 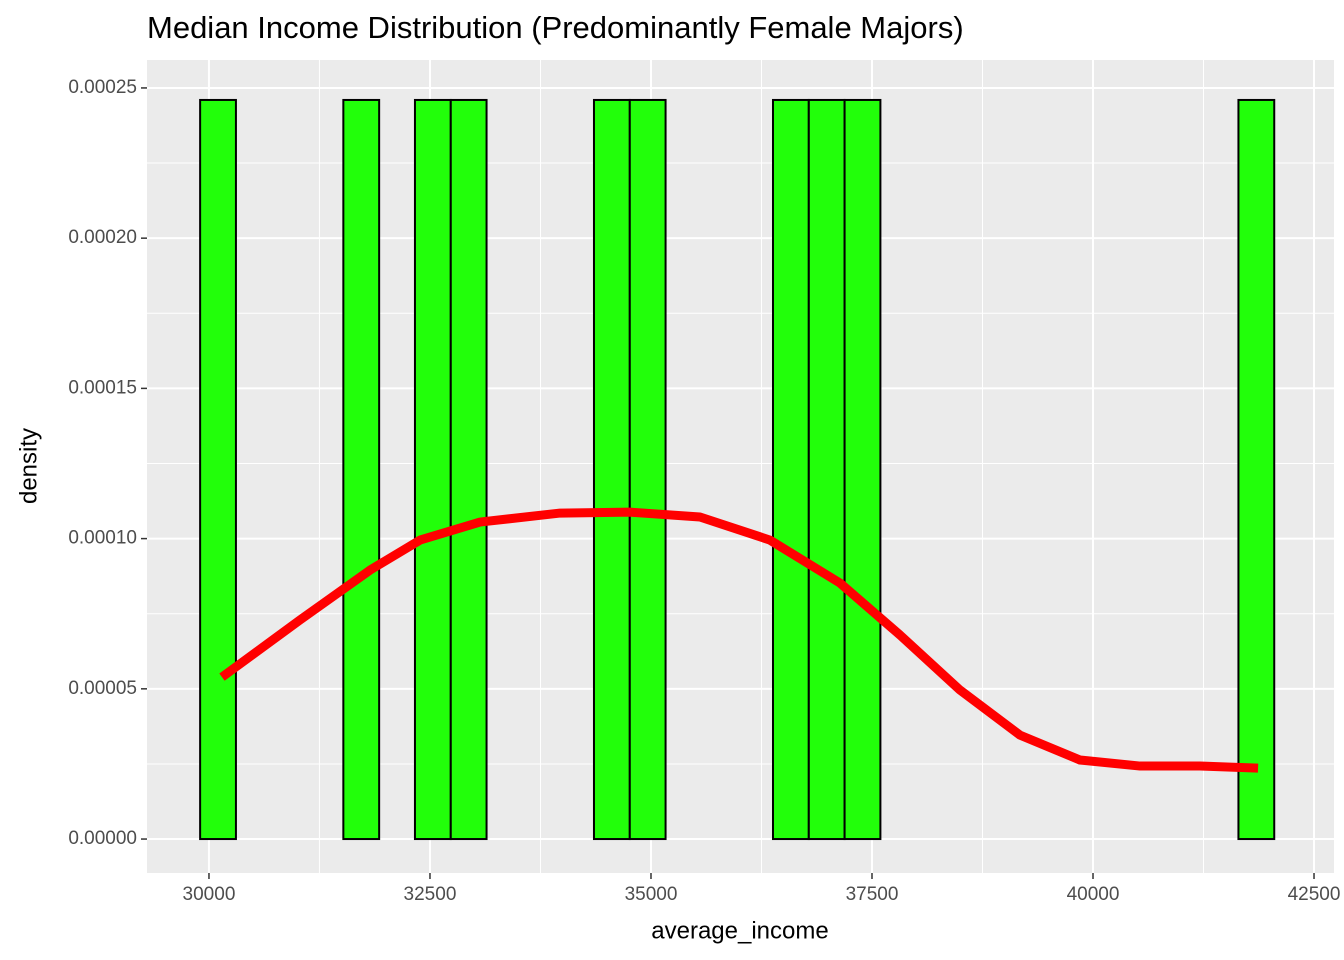 I want to click on x-tick-label: 35000, so click(x=651, y=894).